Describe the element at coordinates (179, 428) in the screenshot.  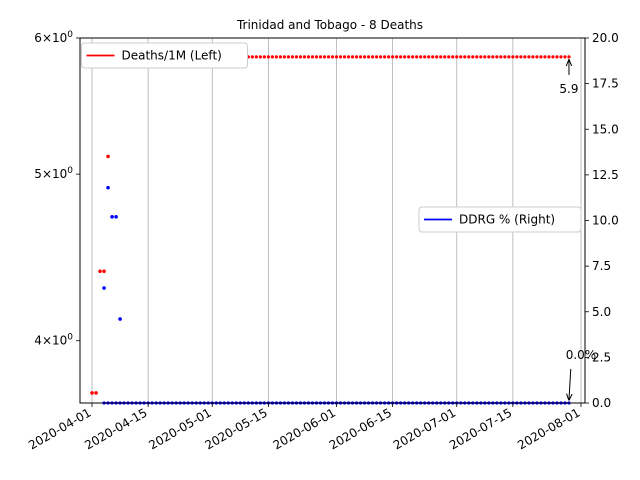
I see `x-tick-label: 2020-05-01` at that location.